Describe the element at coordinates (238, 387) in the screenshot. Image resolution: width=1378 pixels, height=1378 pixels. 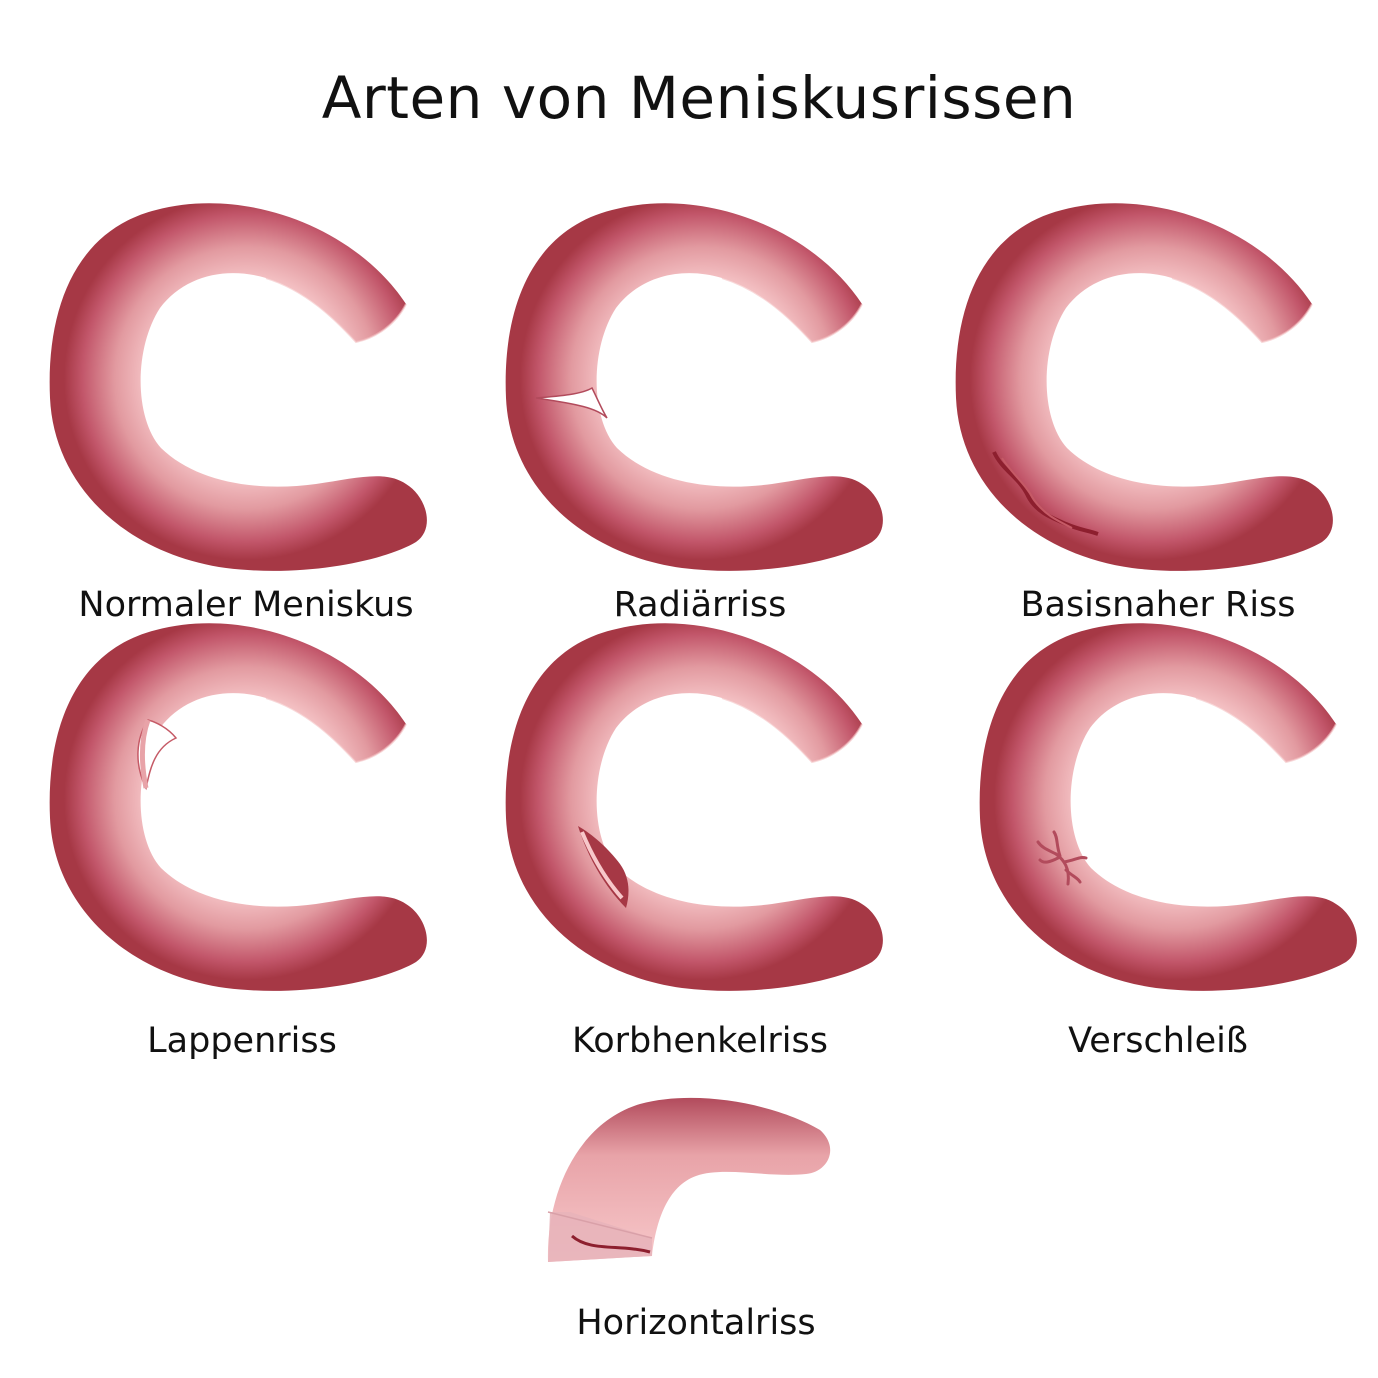
I see `meniscus-normal` at that location.